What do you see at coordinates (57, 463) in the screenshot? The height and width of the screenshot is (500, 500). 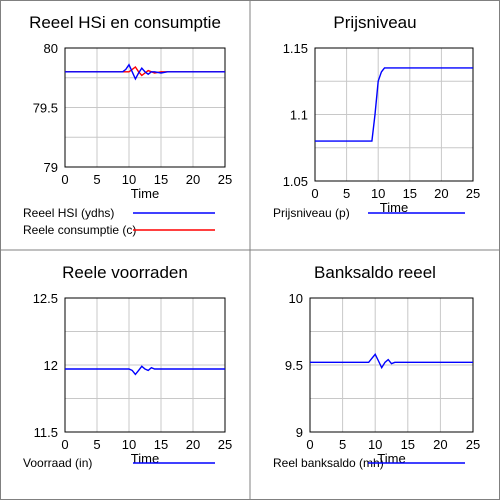 I see `legend-label: Voorraad (in)` at bounding box center [57, 463].